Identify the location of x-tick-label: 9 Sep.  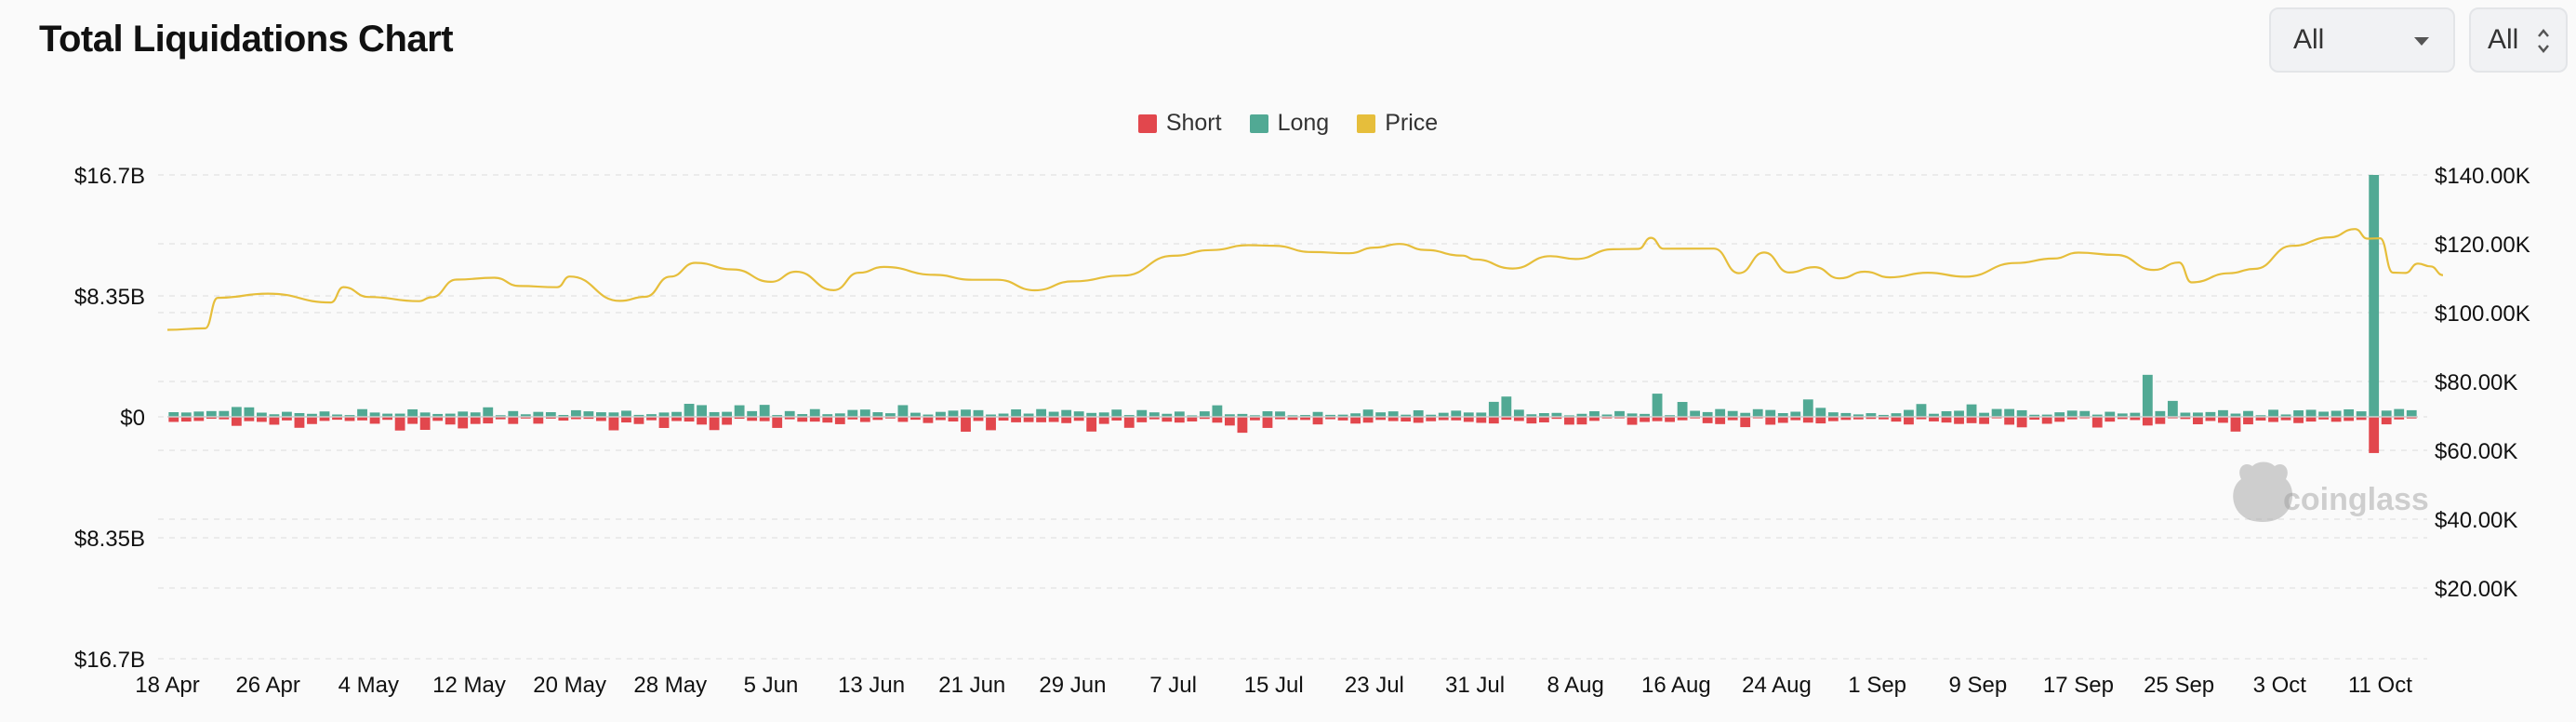
(1977, 685).